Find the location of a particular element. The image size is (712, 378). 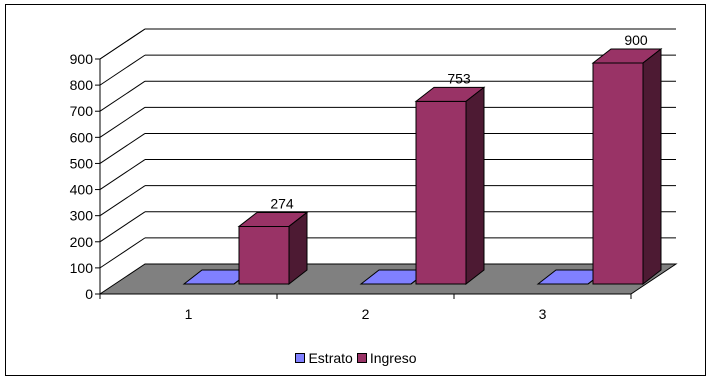

y-tick-label: 0 is located at coordinates (89, 294).